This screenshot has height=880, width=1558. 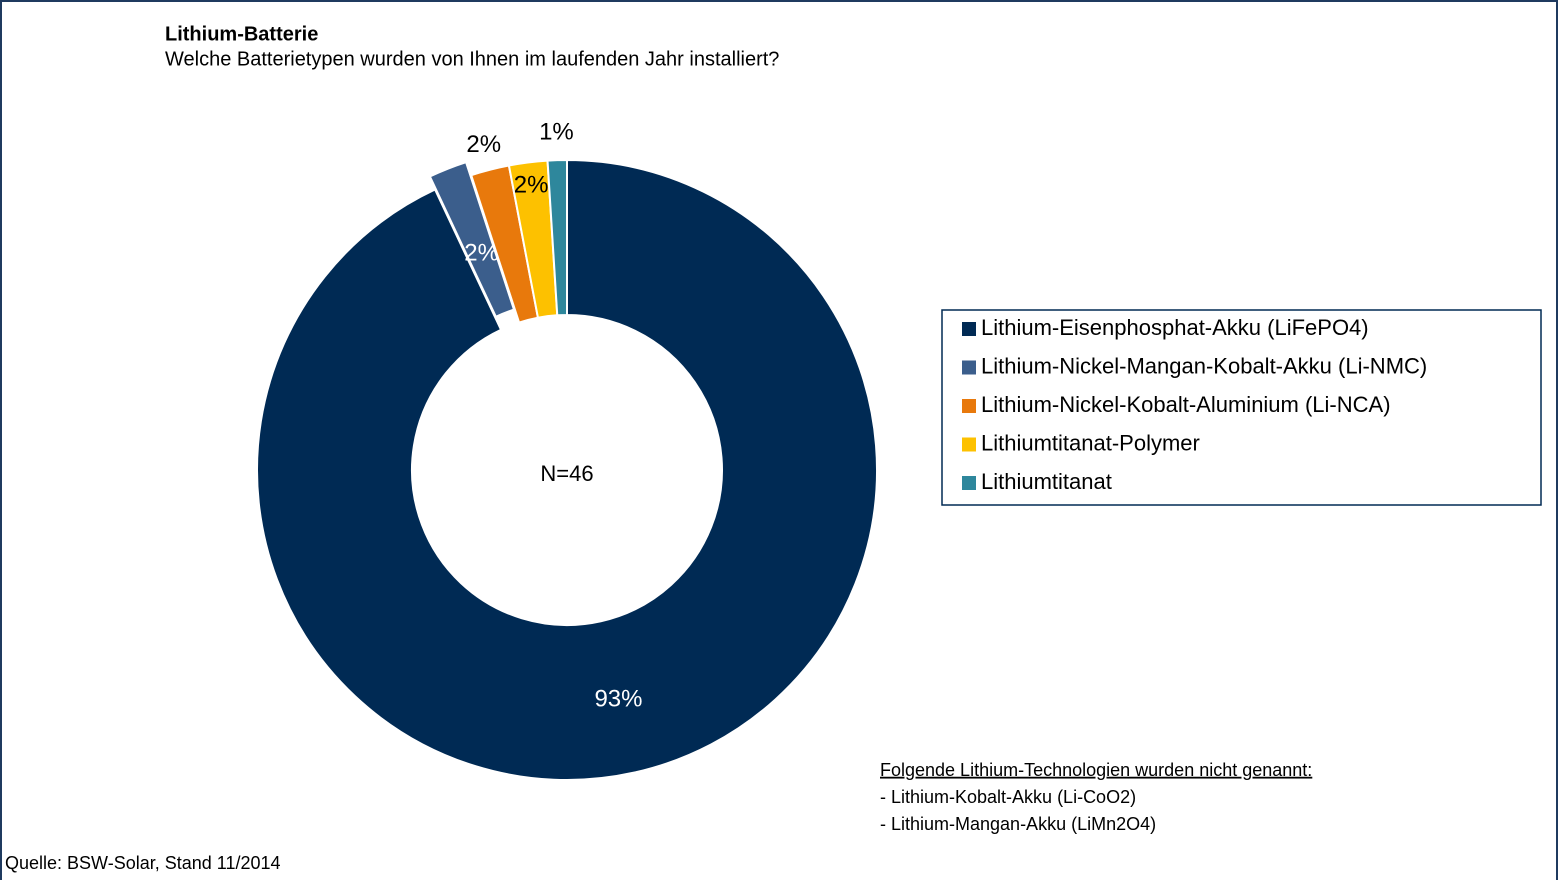 I want to click on data-label: 1%, so click(x=556, y=132).